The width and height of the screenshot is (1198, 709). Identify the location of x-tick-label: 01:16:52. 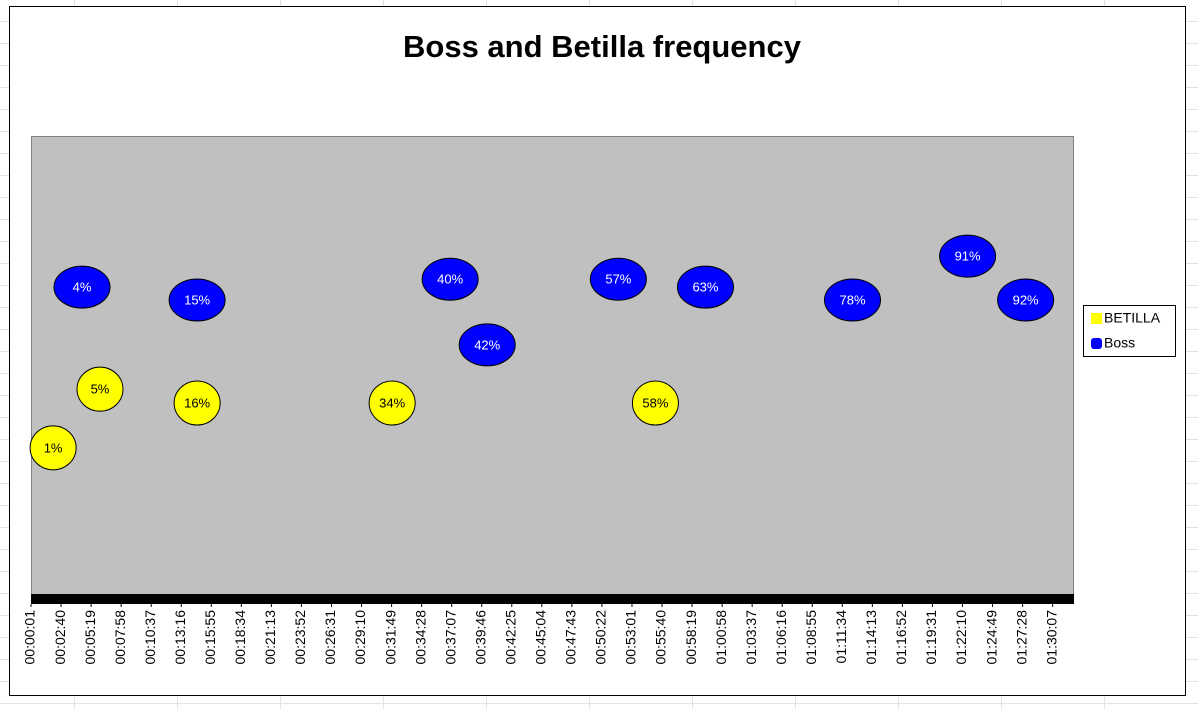
(901, 637).